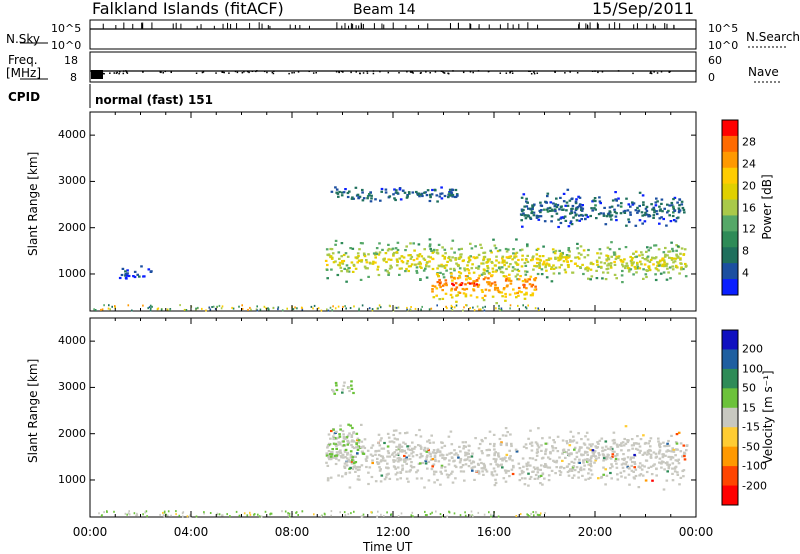 The width and height of the screenshot is (800, 554). Describe the element at coordinates (90, 532) in the screenshot. I see `x-tick-label: 00:00` at that location.